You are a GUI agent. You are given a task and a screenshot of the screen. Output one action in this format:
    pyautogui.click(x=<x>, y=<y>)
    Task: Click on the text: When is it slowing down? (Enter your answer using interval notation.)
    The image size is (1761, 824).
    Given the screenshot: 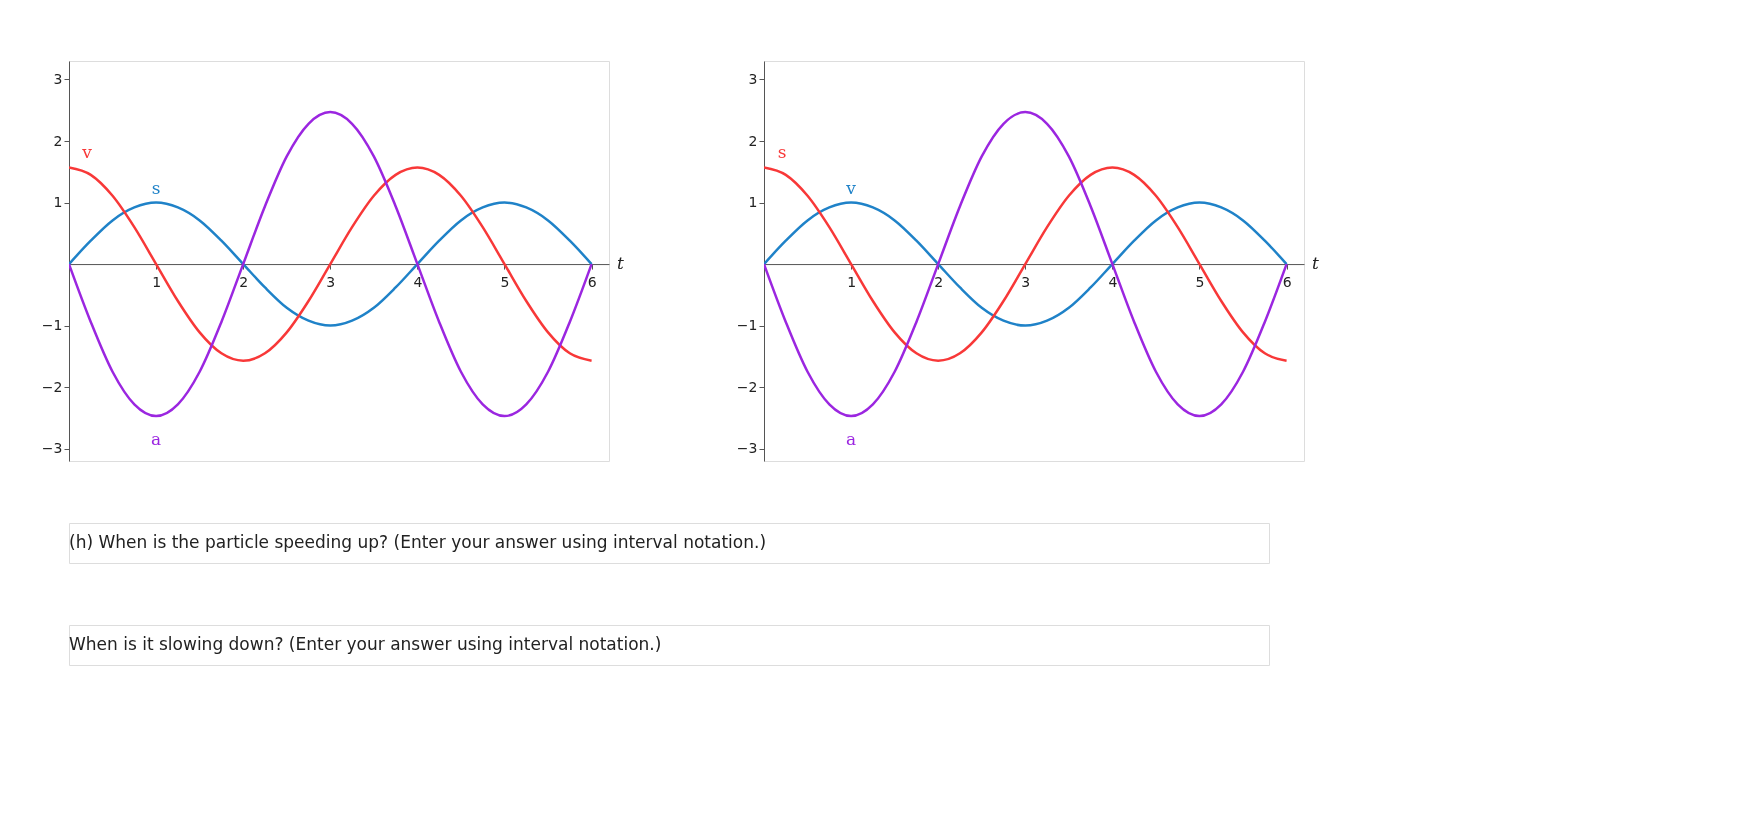 What is the action you would take?
    pyautogui.click(x=365, y=644)
    